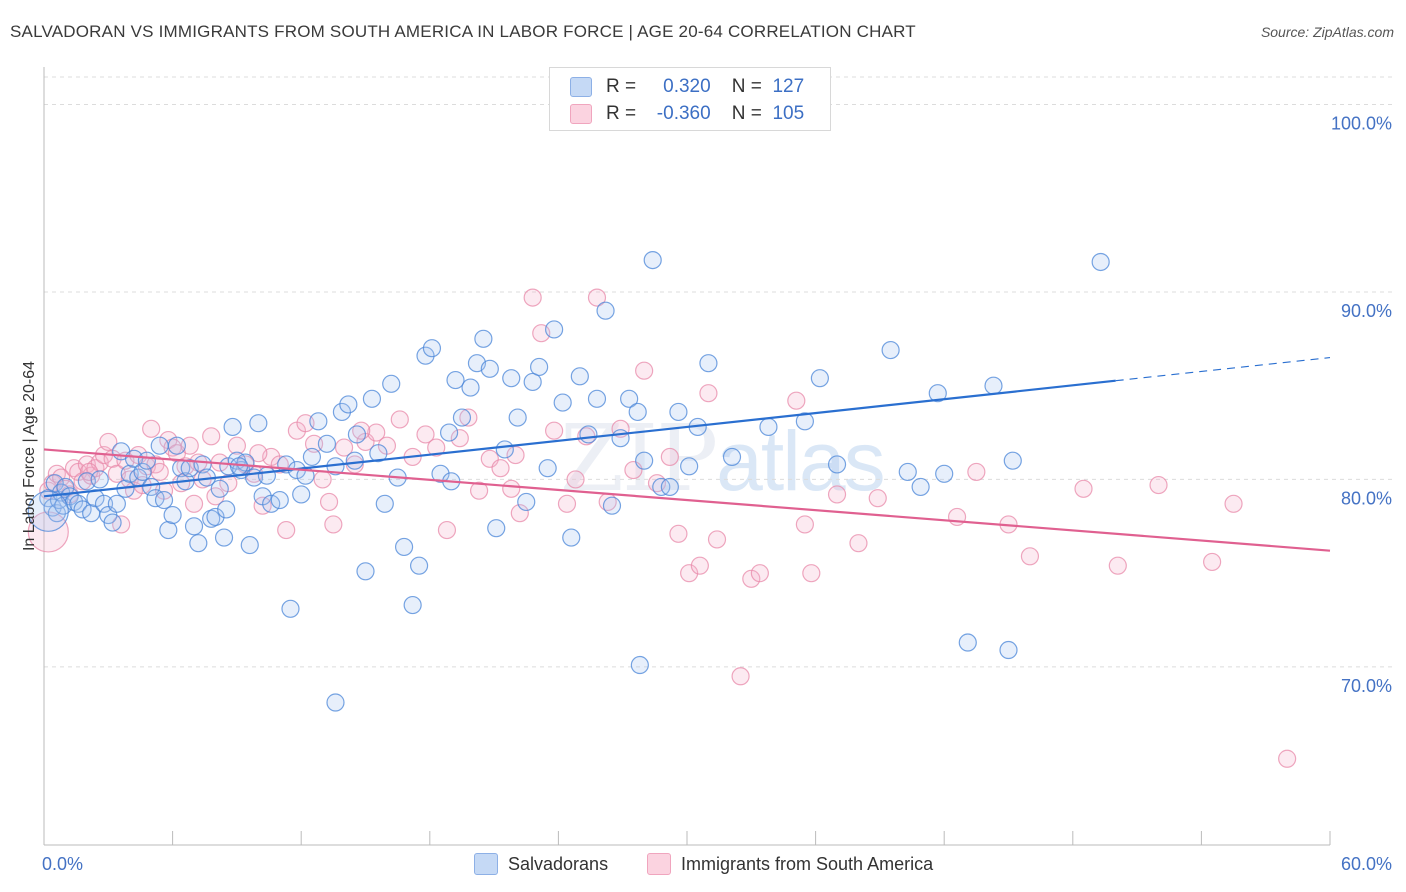 The image size is (1406, 892). What do you see at coordinates (1366, 311) in the screenshot?
I see `y-tick-label-90: 90.0%` at bounding box center [1366, 311].